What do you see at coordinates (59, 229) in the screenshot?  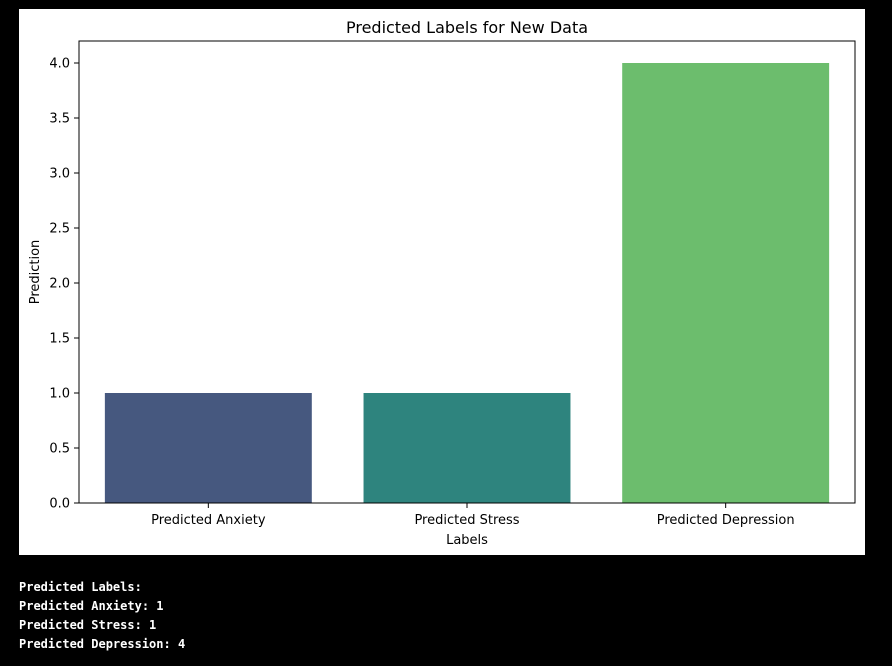 I see `y-tick-label-5: 2.5` at bounding box center [59, 229].